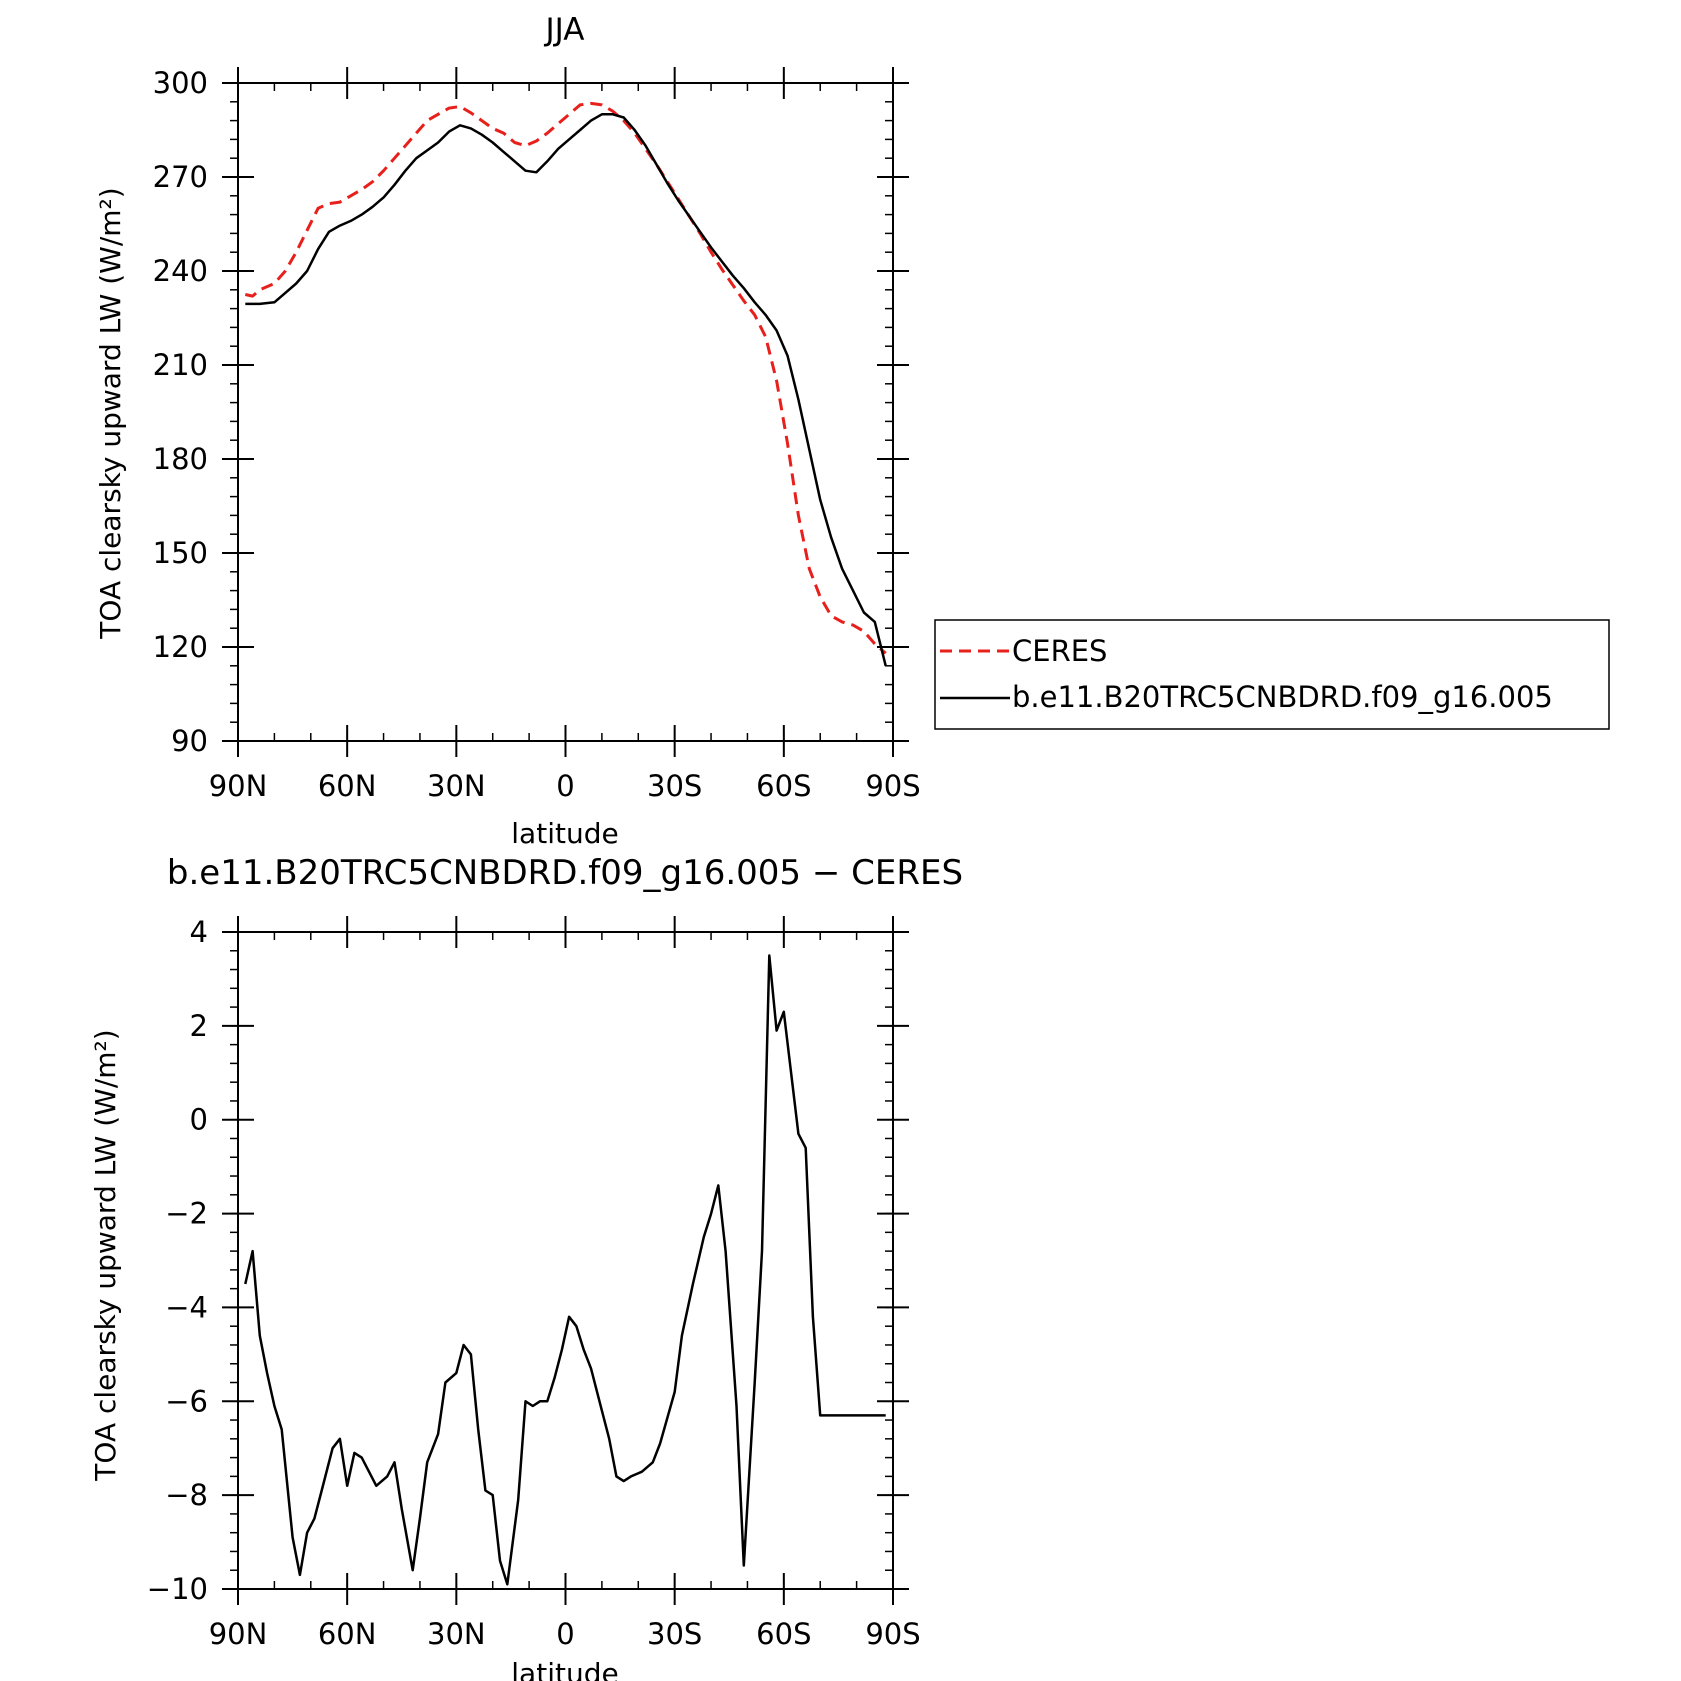  I want to click on top-x-tick-label: 60S, so click(783, 786).